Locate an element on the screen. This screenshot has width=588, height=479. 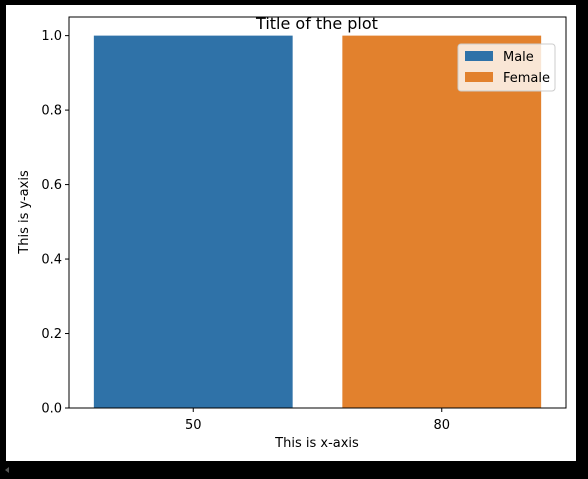
chart-title: Title of the plot is located at coordinates (316, 23).